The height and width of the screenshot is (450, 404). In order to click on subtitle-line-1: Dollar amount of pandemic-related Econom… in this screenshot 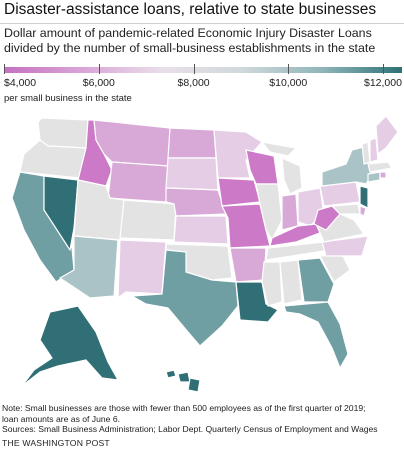, I will do `click(188, 33)`.